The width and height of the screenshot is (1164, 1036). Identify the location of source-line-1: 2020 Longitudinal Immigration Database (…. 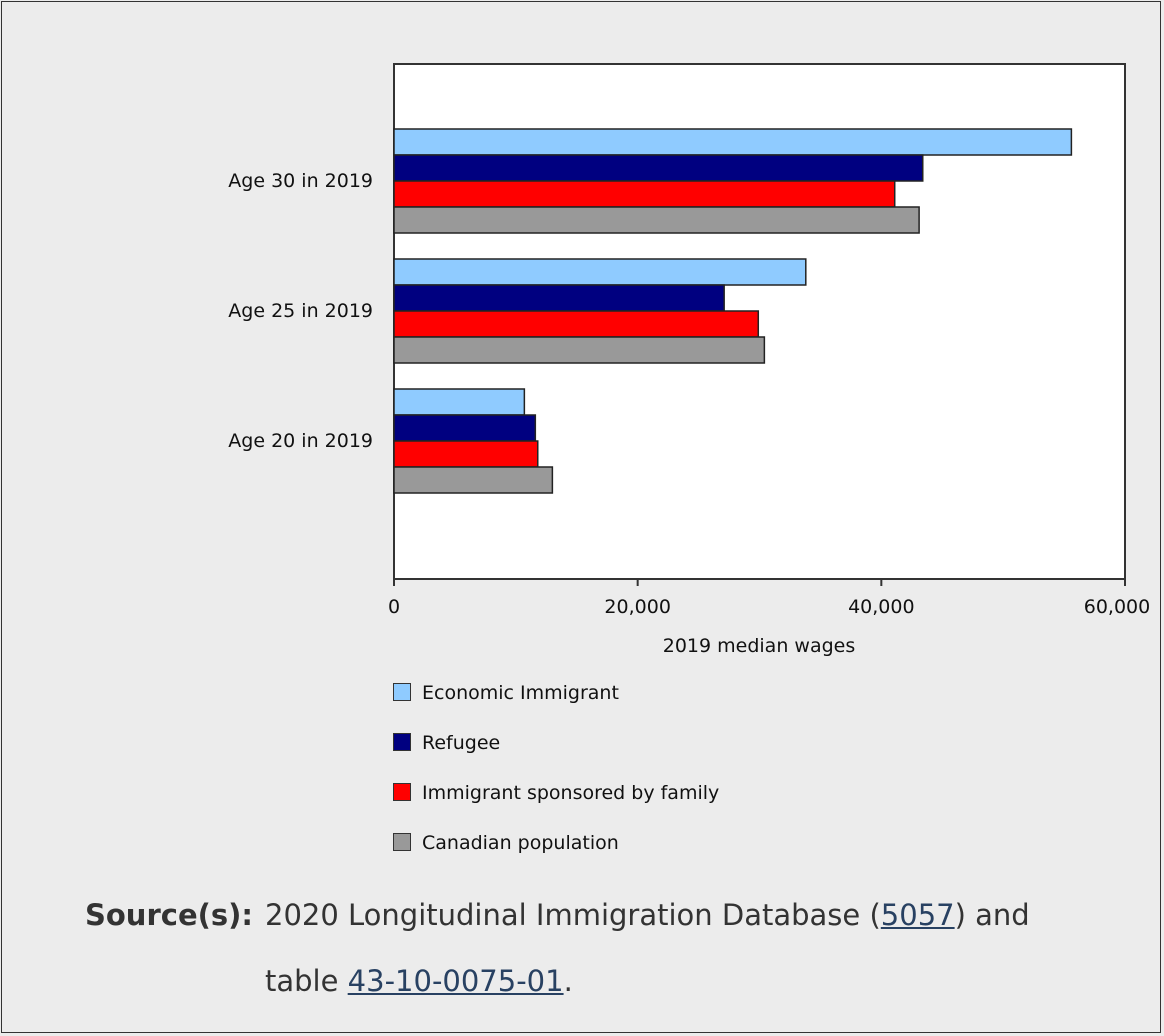
(647, 915).